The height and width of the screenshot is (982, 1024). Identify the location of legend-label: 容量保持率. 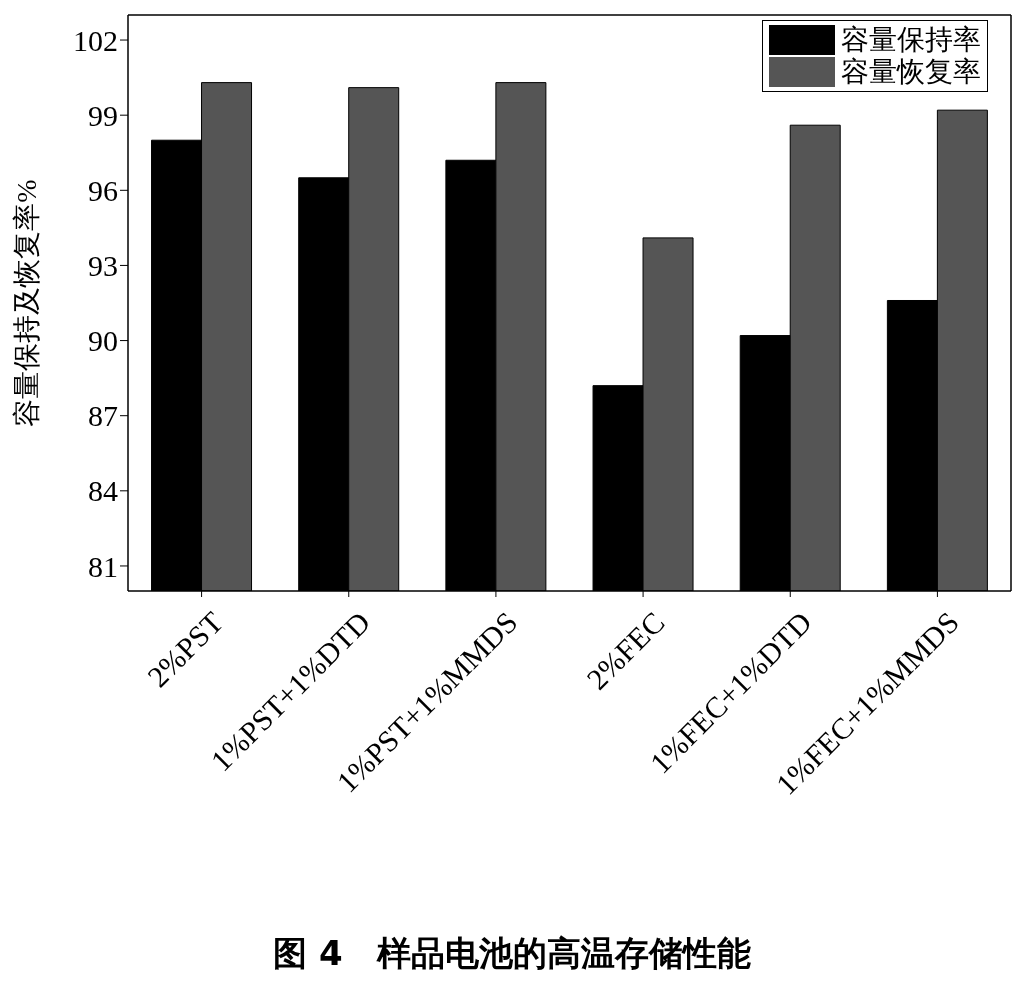
(911, 39).